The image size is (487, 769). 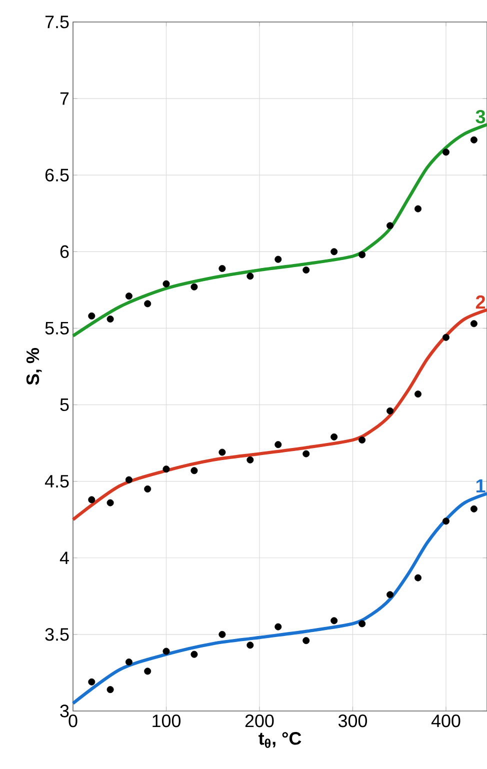 What do you see at coordinates (64, 98) in the screenshot?
I see `y-tick-label: 7` at bounding box center [64, 98].